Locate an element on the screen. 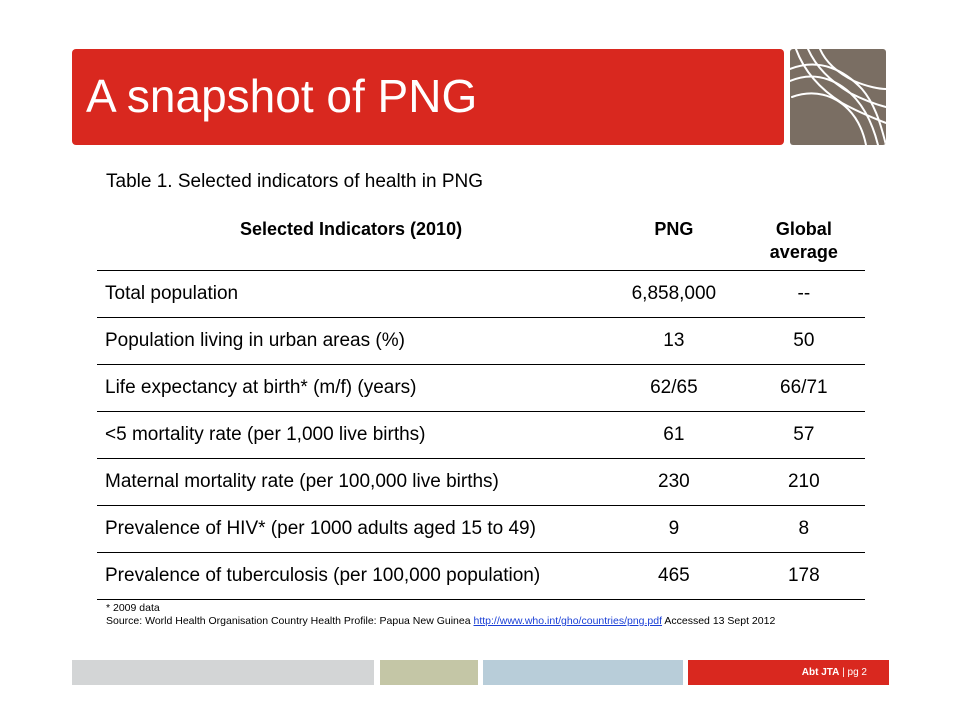 Image resolution: width=960 pixels, height=720 pixels. row-png-value: 9 is located at coordinates (674, 529).